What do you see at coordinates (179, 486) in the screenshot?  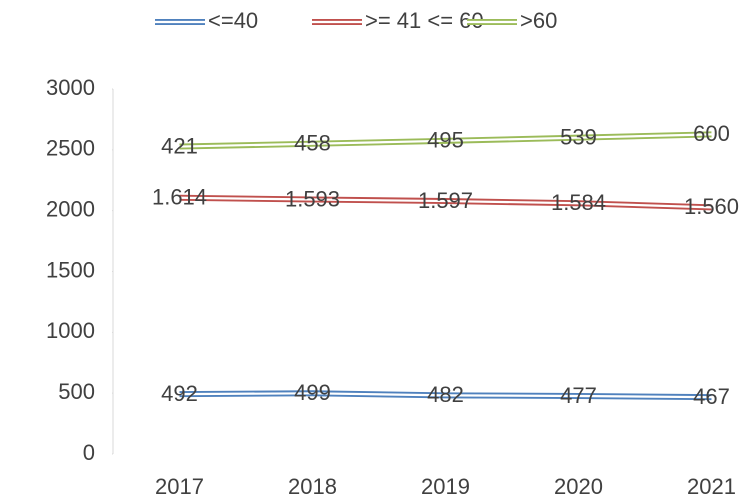 I see `x-tick-label: 2017` at bounding box center [179, 486].